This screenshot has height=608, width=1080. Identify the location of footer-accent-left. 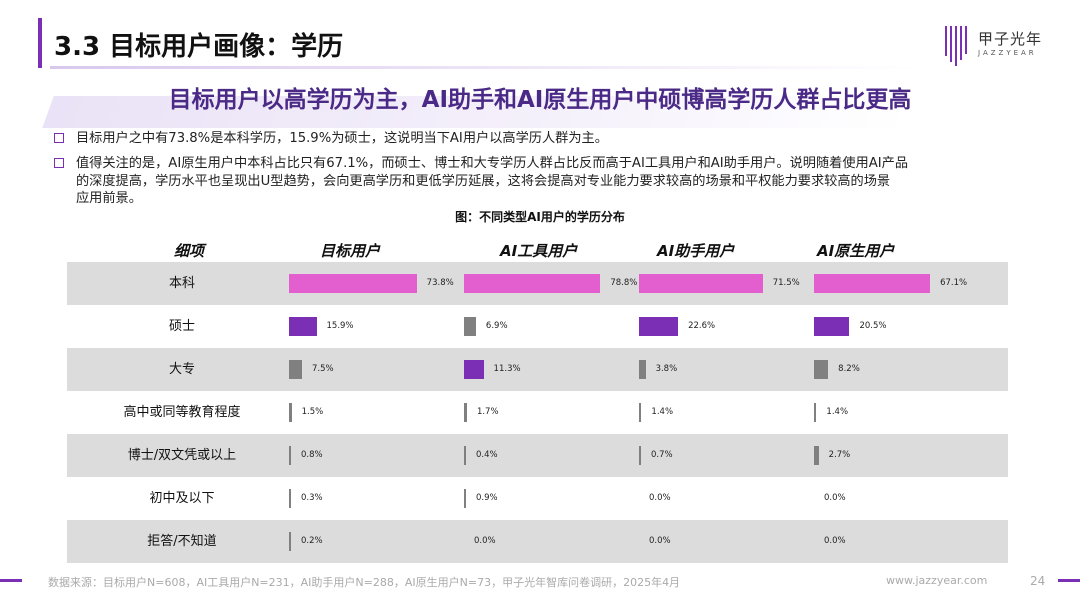
(11, 580).